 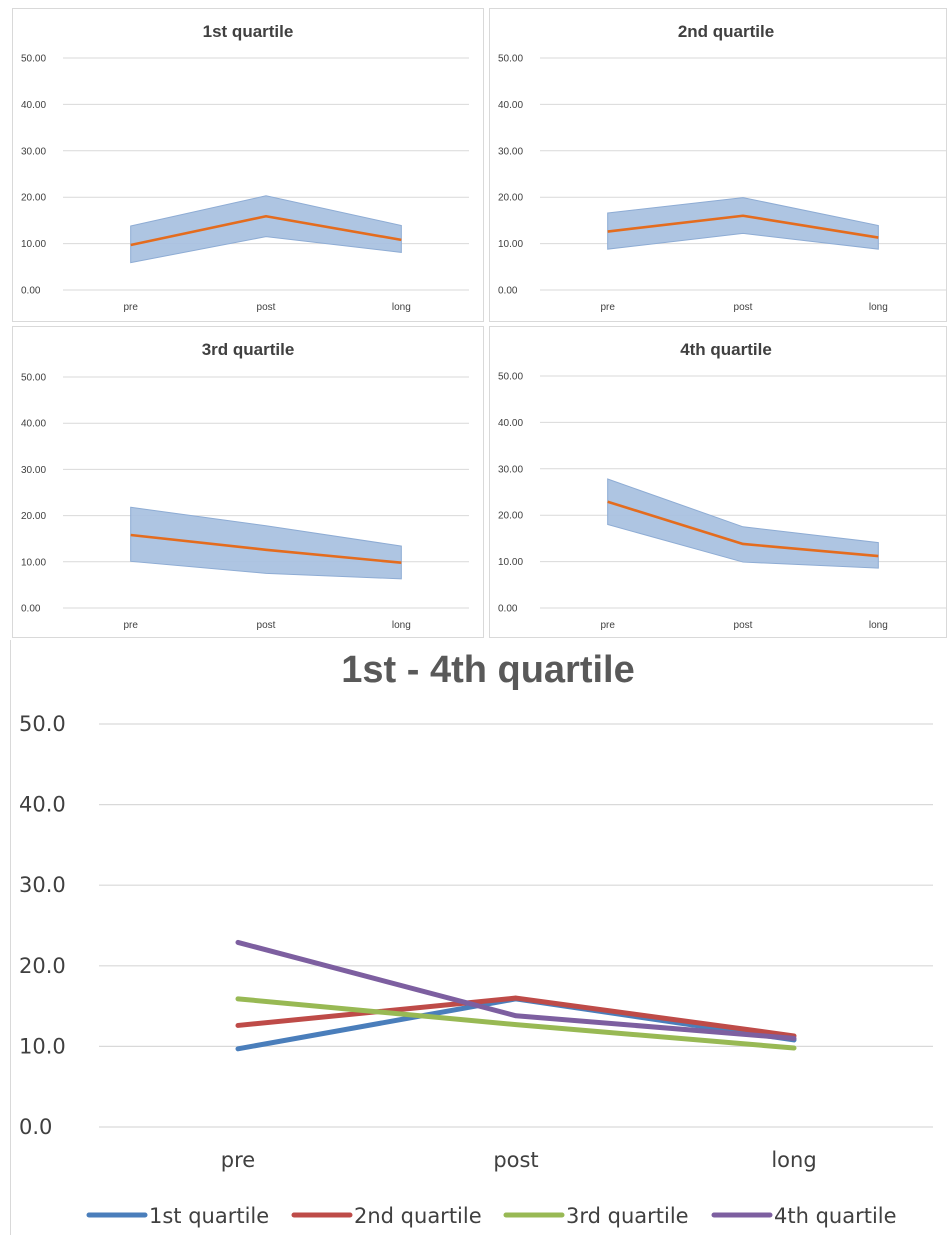 I want to click on y-tick-label: 40.0, so click(x=42, y=805).